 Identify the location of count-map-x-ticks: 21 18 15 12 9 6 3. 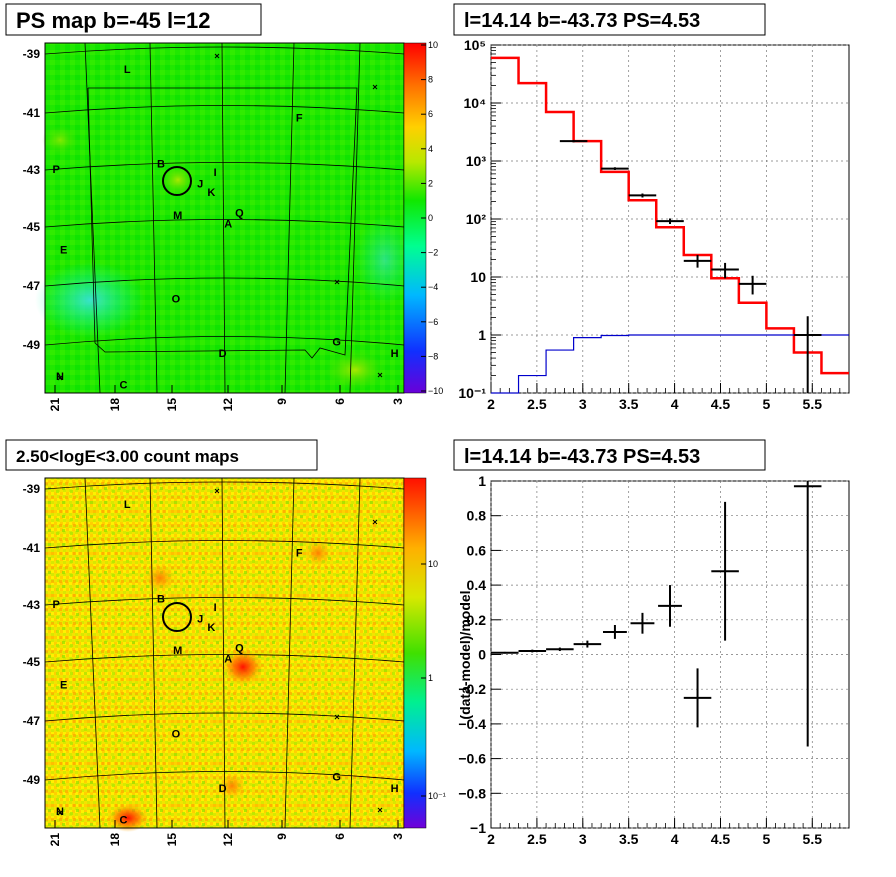
(226, 833).